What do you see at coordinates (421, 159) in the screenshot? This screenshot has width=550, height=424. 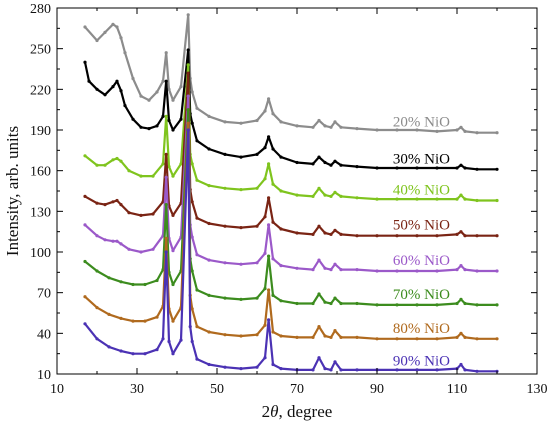 I see `series-label: 30% NiO` at bounding box center [421, 159].